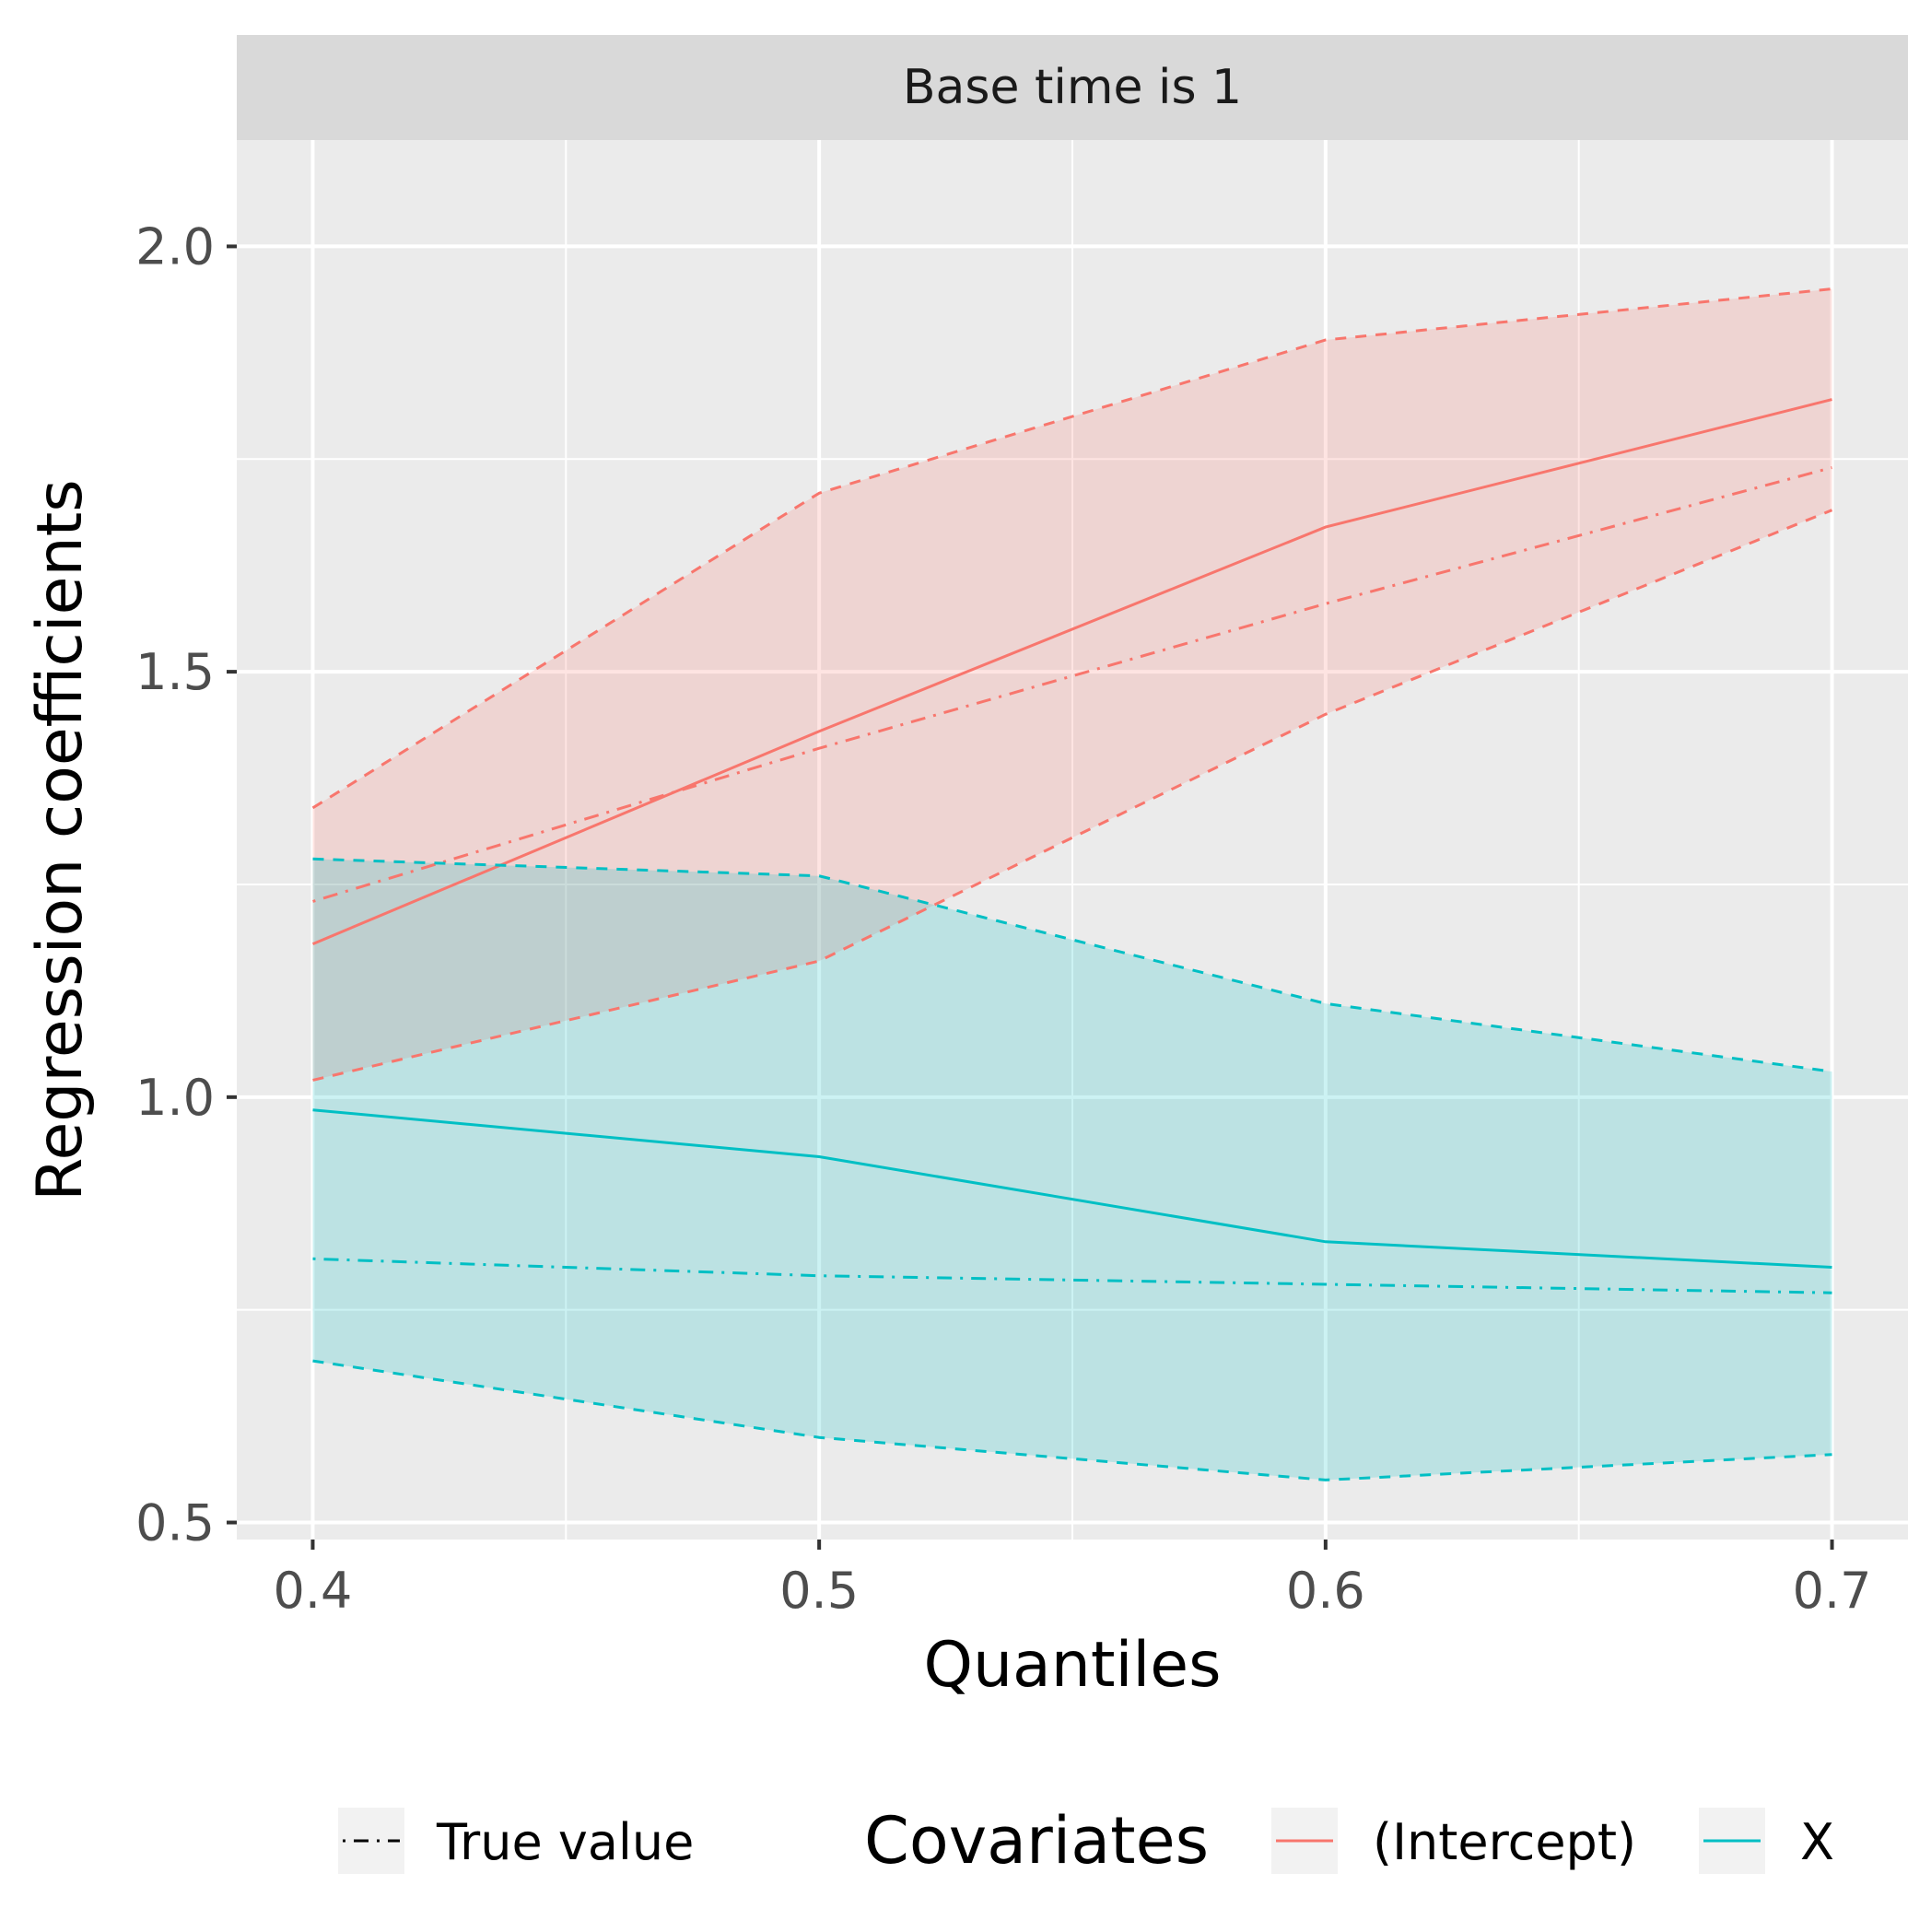 The image size is (1931, 1932). I want to click on legend-covariates-title: Covariates, so click(1036, 1841).